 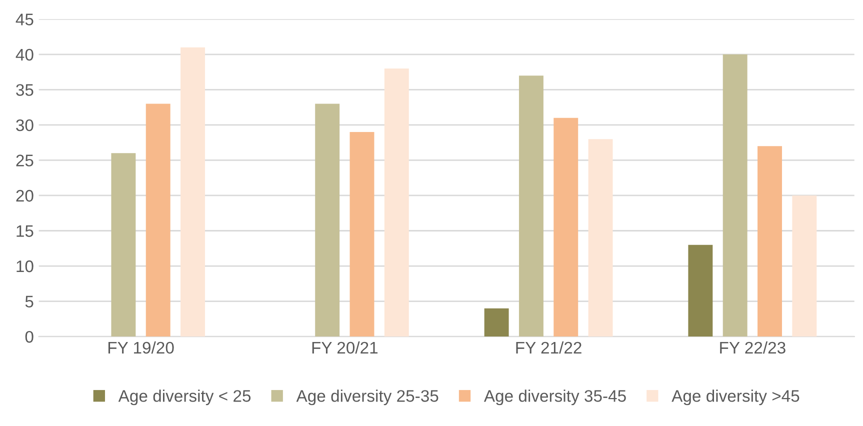 What do you see at coordinates (753, 347) in the screenshot?
I see `x-tick-label: FY 22/23` at bounding box center [753, 347].